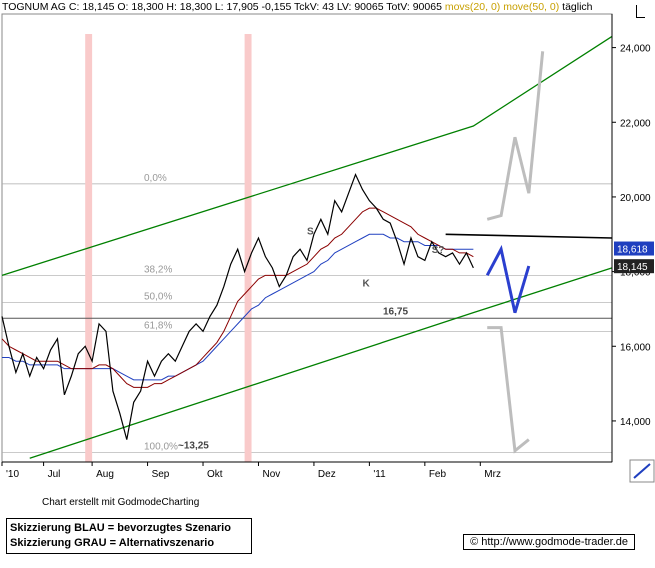  I want to click on annotation-16-75: 16,75, so click(395, 311).